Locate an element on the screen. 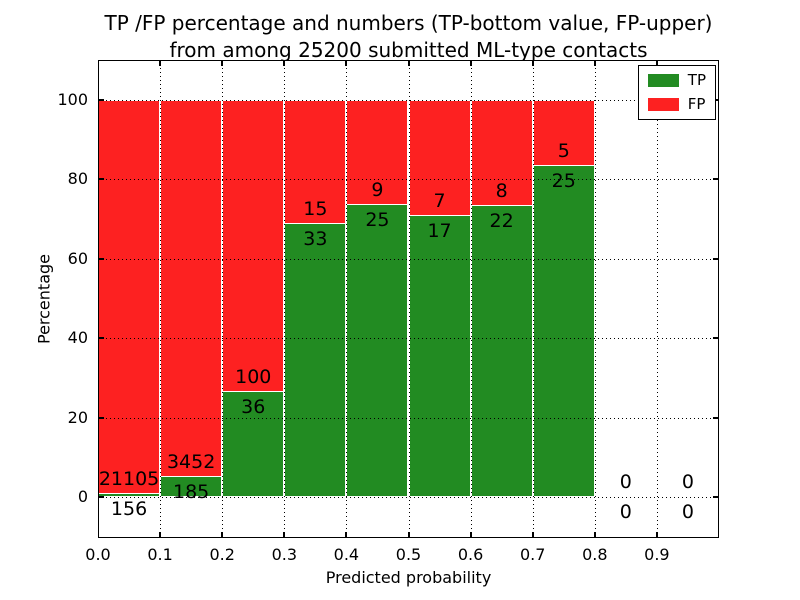 The width and height of the screenshot is (800, 600). x-tick-label: 0.4 is located at coordinates (346, 554).